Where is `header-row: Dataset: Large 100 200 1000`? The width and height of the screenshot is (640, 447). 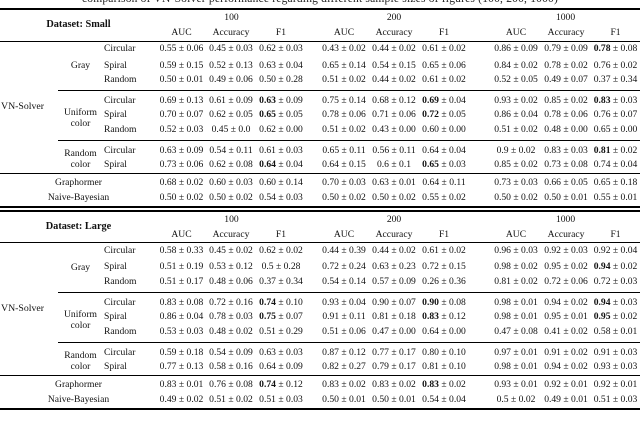
header-row: Dataset: Large 100 200 1000 is located at coordinates (320, 227).